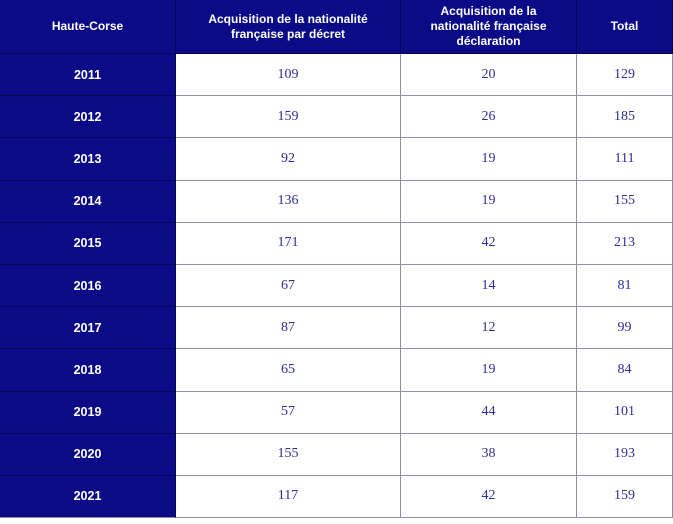 The height and width of the screenshot is (524, 673). Describe the element at coordinates (88, 497) in the screenshot. I see `row-header-year: 2021` at that location.